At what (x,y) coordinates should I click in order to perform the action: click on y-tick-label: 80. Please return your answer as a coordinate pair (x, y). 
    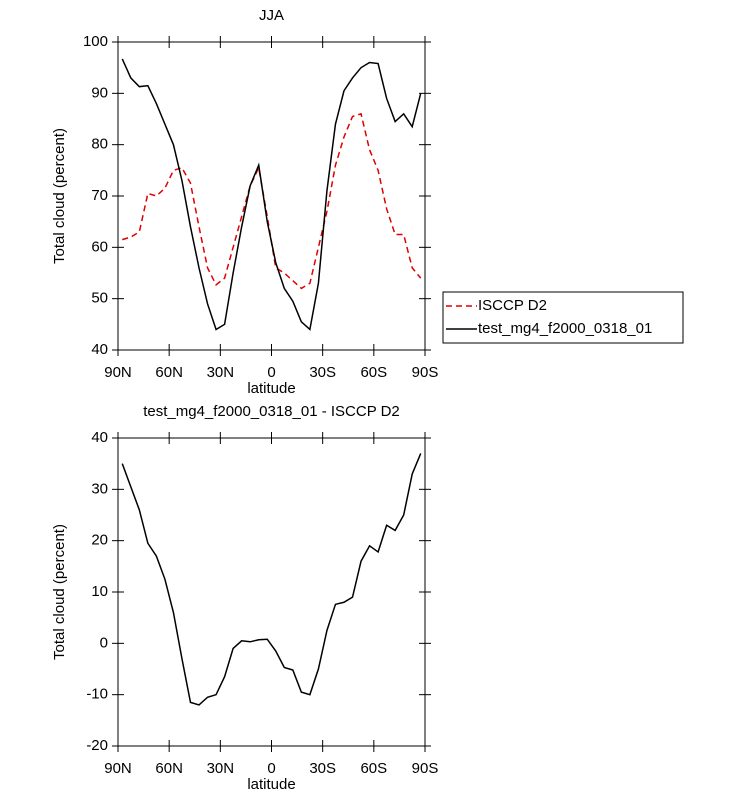
    Looking at the image, I should click on (99, 144).